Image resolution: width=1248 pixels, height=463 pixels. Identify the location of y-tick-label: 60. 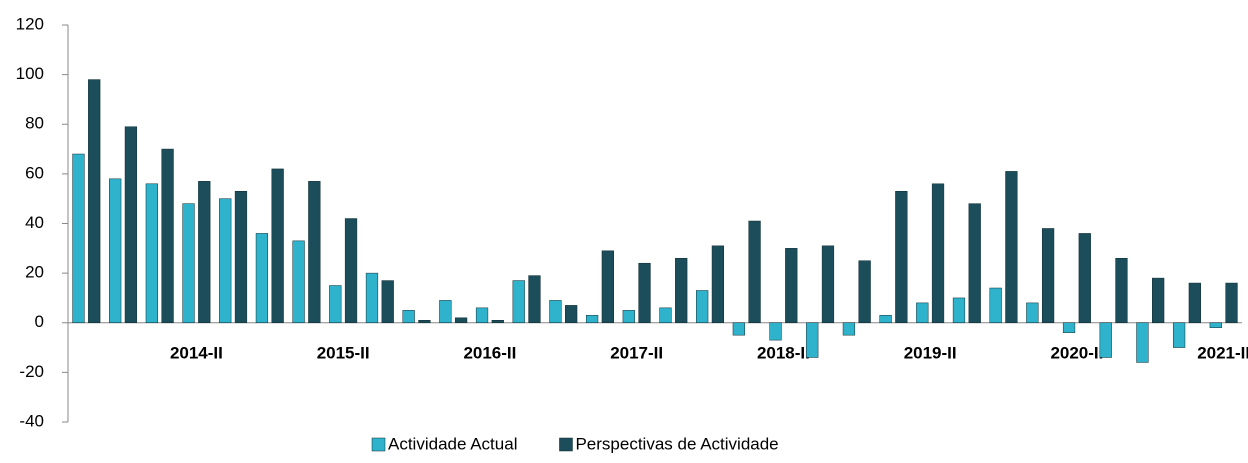
(34, 172).